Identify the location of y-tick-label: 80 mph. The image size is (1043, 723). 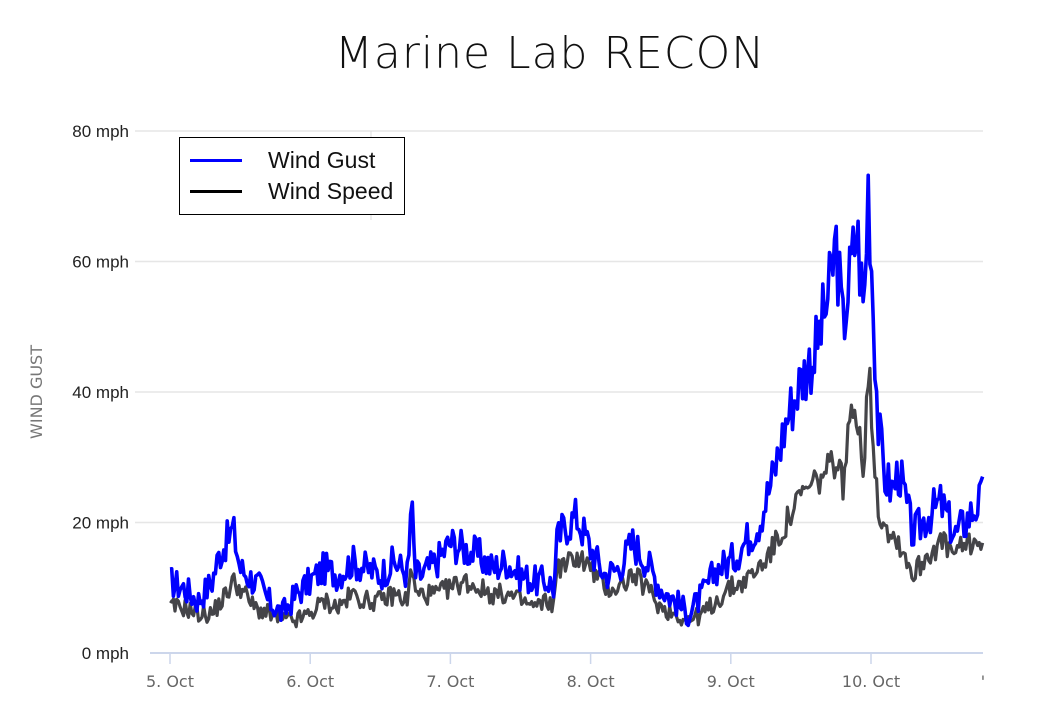
(100, 131).